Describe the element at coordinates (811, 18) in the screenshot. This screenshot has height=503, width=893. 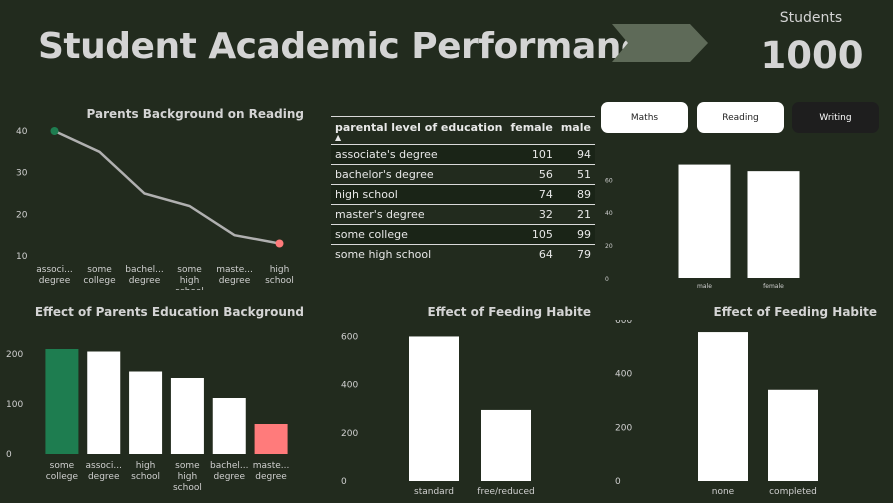
I see `kpi-label: Students` at that location.